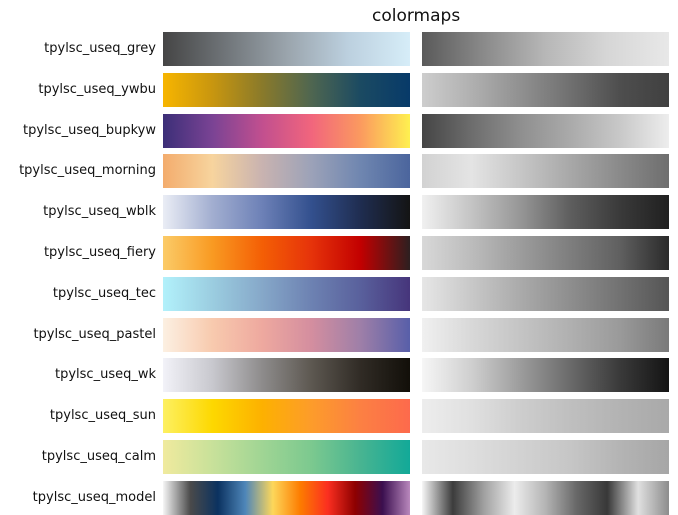  I want to click on colormap-label: tpylsc_useq_tec, so click(104, 293).